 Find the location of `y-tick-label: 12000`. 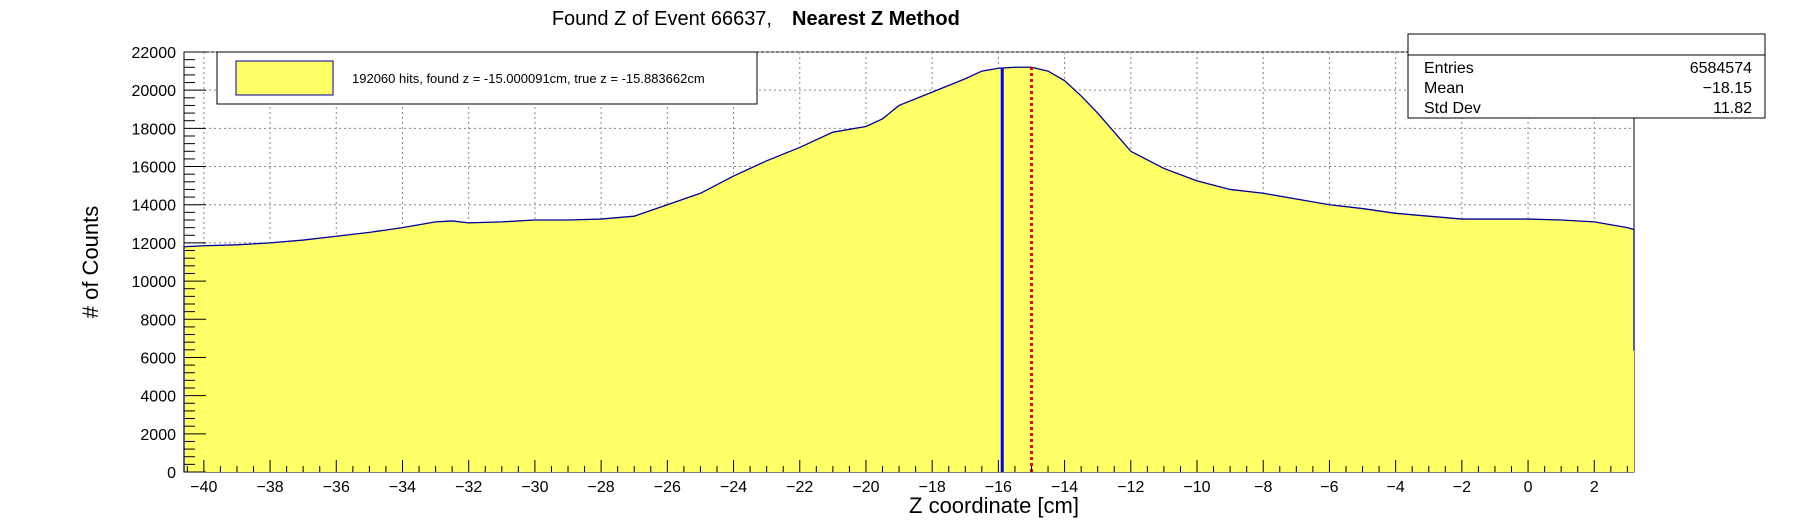

y-tick-label: 12000 is located at coordinates (154, 244).